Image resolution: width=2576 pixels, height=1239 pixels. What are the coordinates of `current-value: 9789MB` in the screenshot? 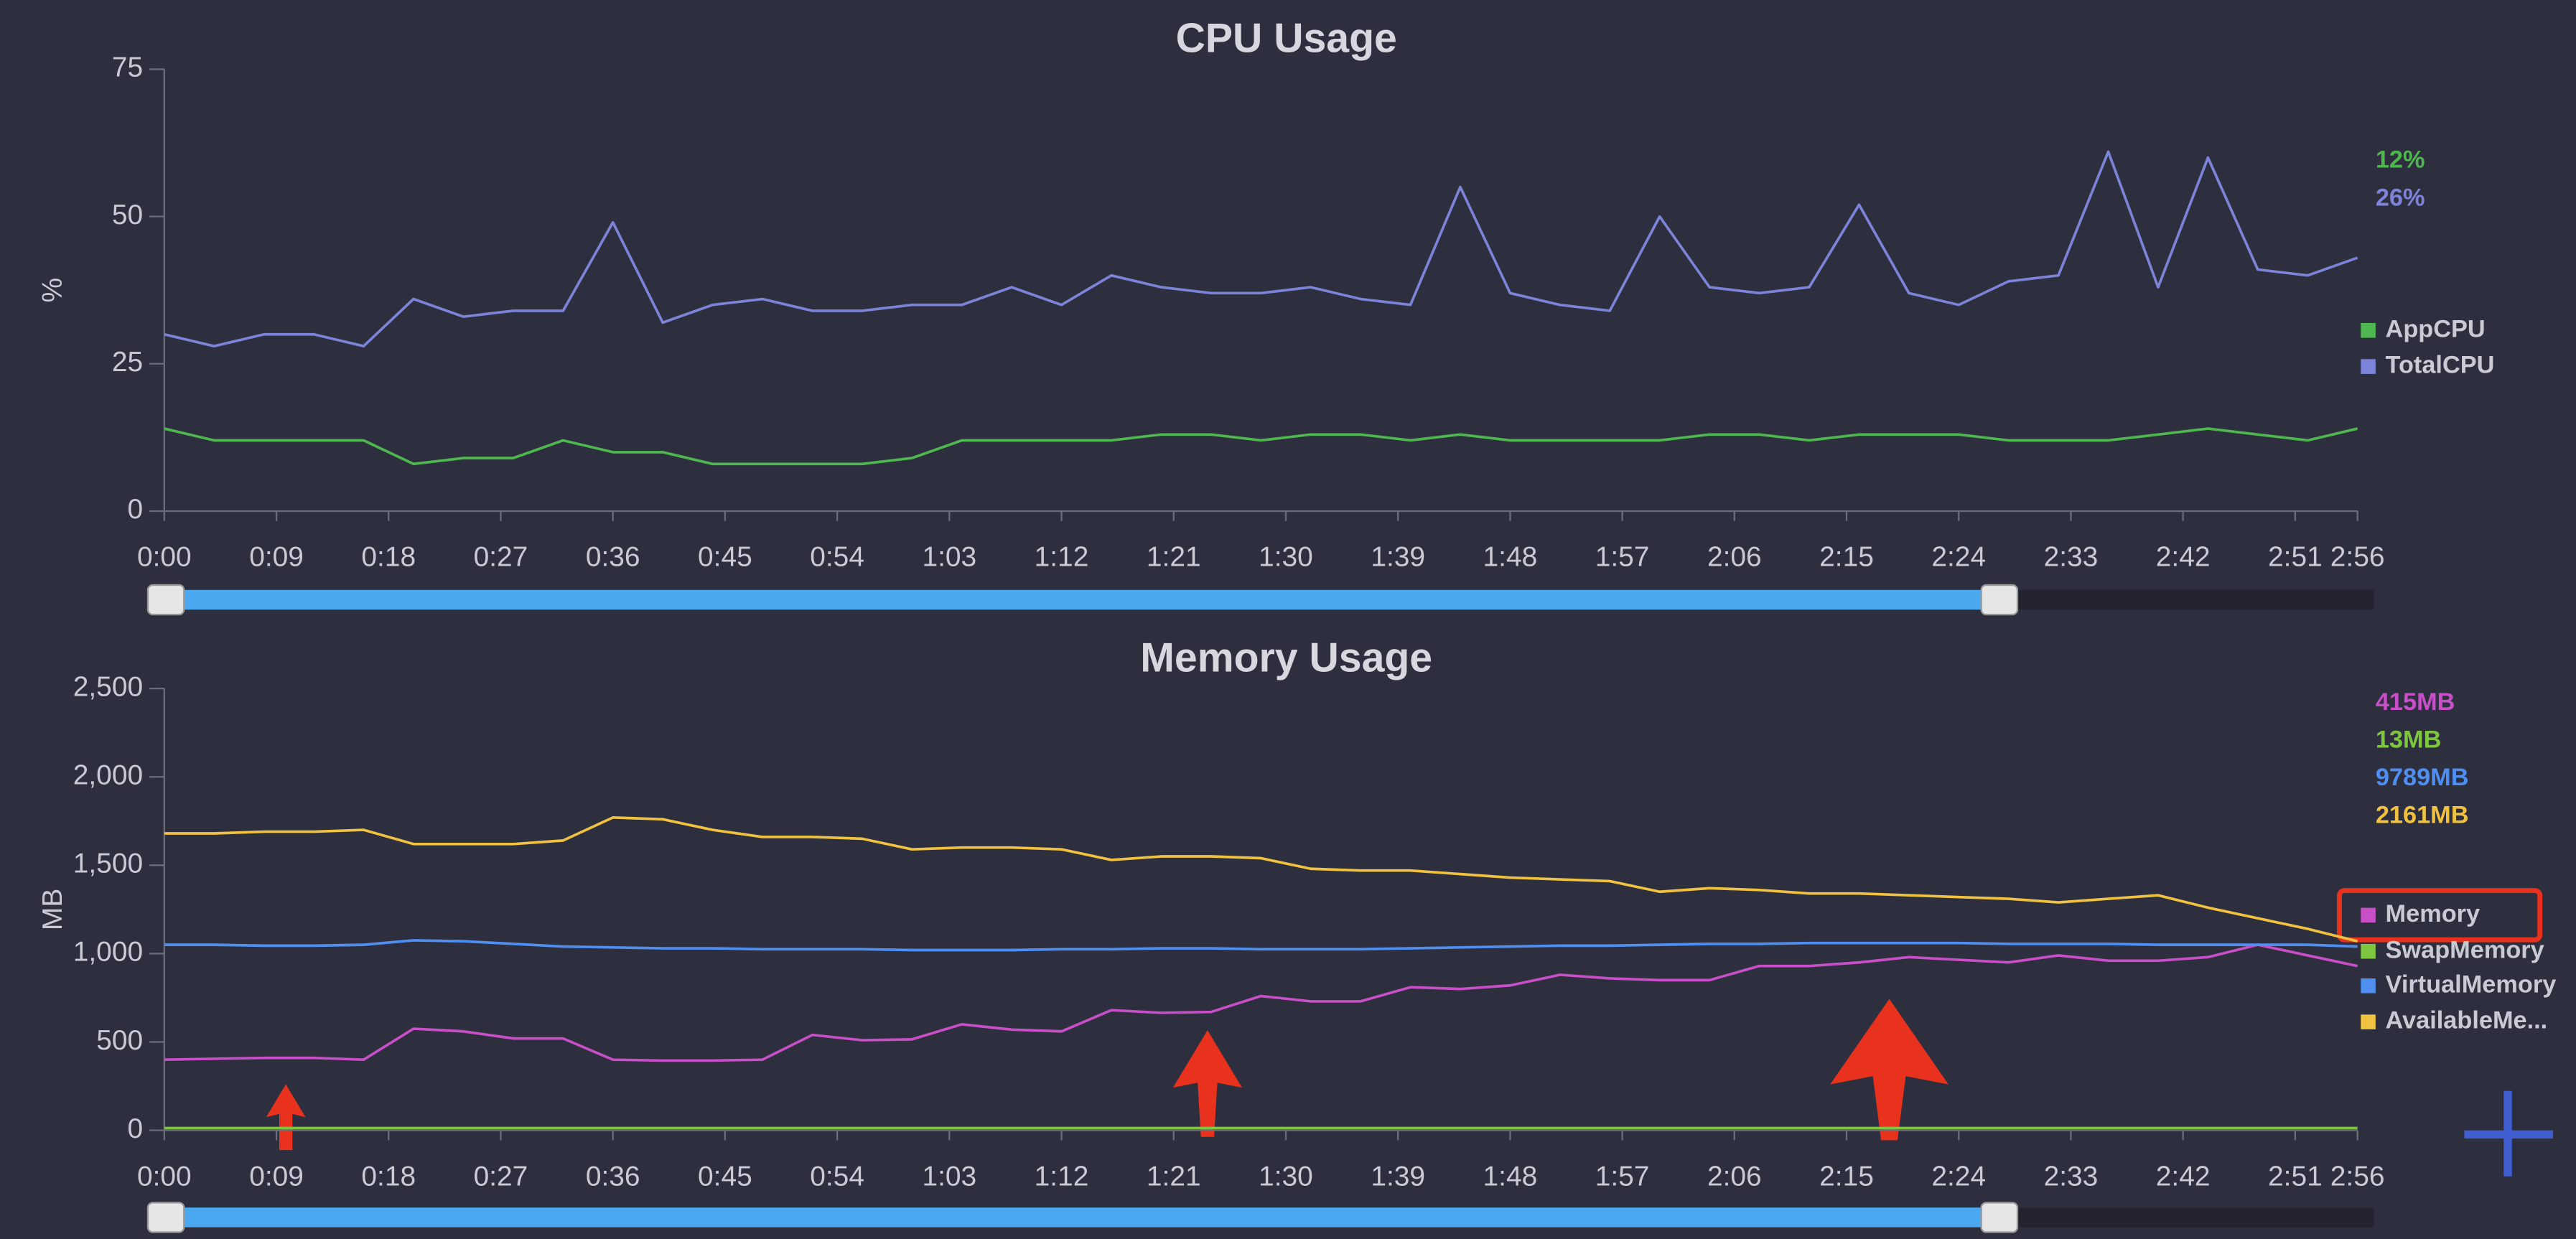 It's located at (2422, 777).